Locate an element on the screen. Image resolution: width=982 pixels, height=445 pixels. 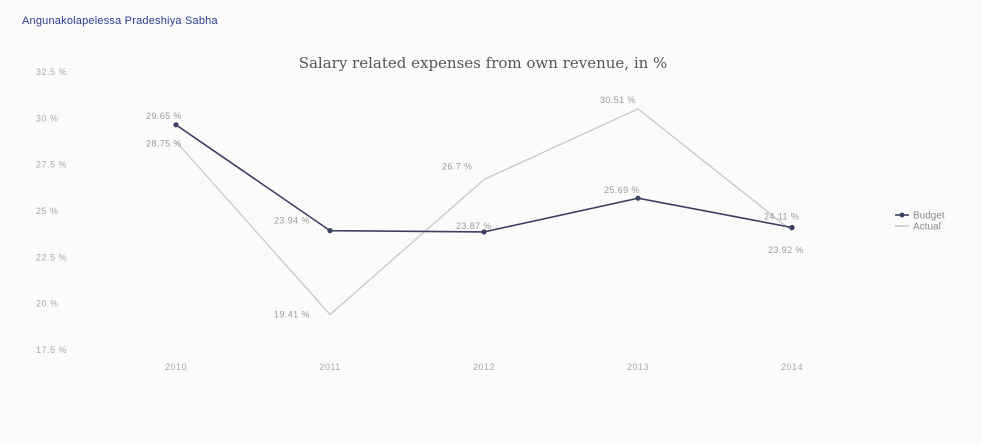
x-tick-label: 2010 is located at coordinates (176, 367).